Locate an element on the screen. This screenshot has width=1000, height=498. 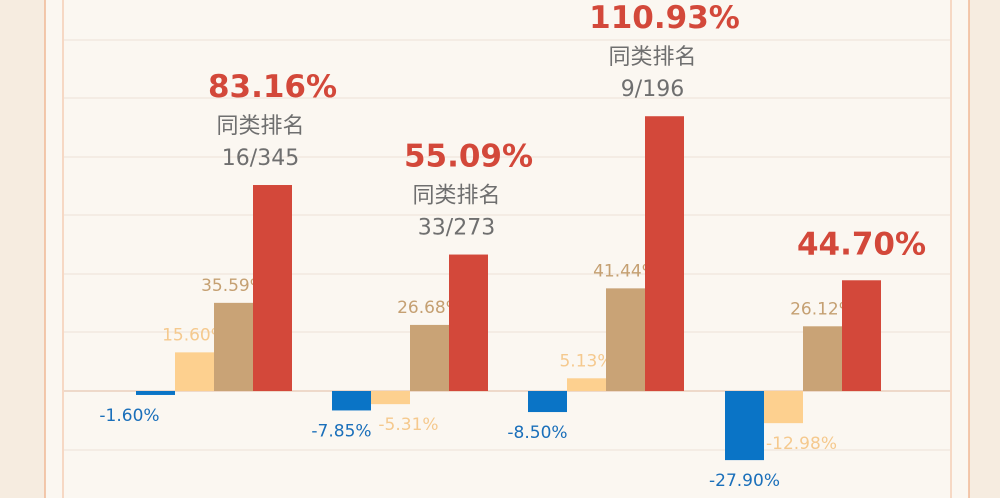
value-label: 41.44% is located at coordinates (625, 271).